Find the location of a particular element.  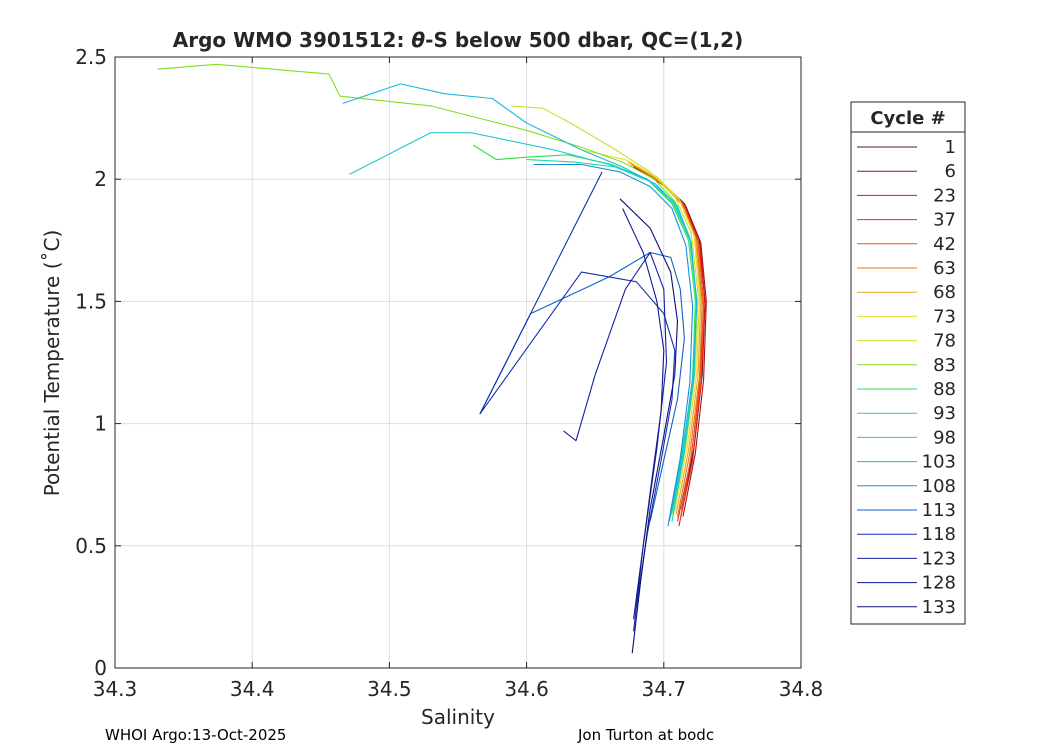

x-tick-label: 34.4 is located at coordinates (252, 689).